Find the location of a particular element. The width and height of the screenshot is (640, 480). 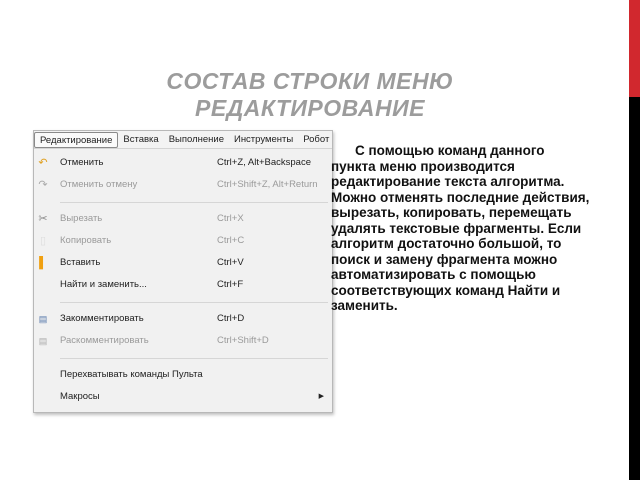

submenu-arrow-icon: ▶ is located at coordinates (321, 396).